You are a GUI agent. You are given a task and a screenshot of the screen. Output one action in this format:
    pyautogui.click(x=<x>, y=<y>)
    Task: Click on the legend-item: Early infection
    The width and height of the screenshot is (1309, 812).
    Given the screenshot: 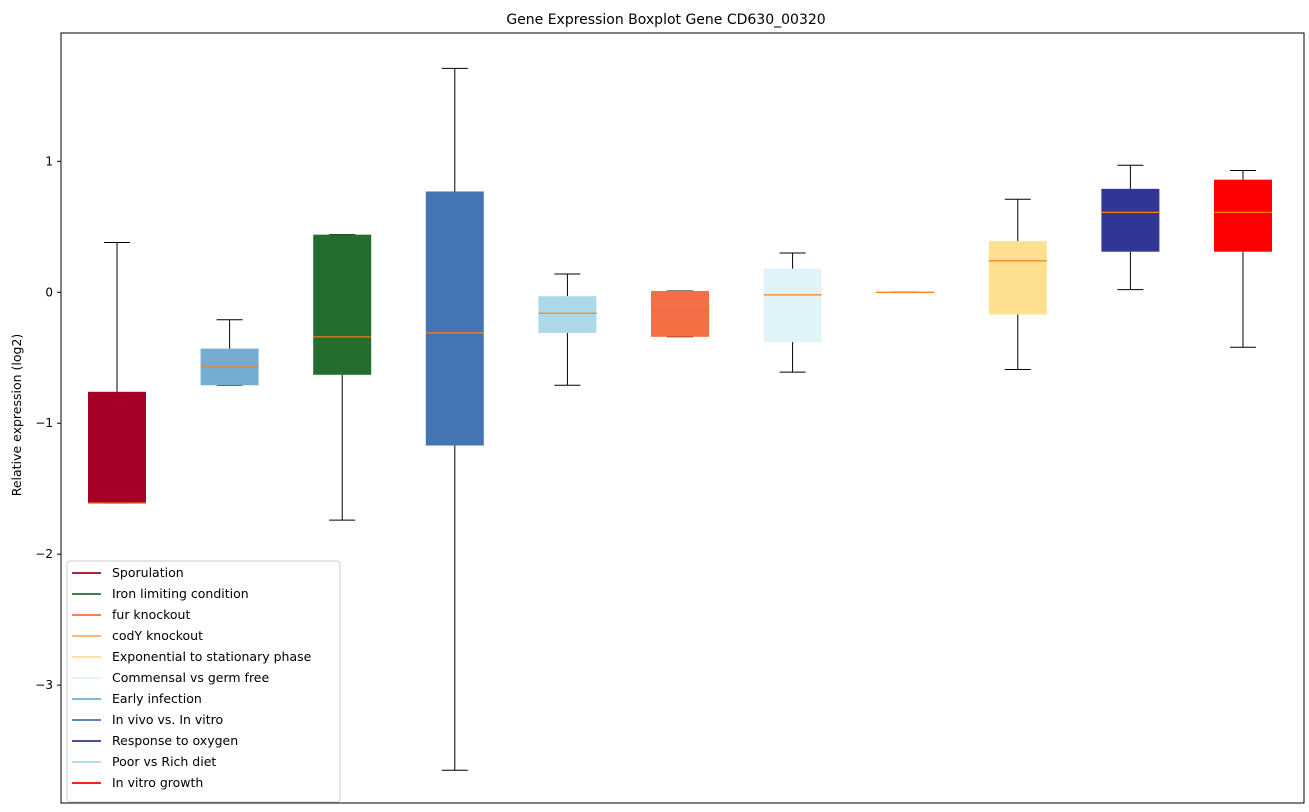 What is the action you would take?
    pyautogui.click(x=137, y=698)
    